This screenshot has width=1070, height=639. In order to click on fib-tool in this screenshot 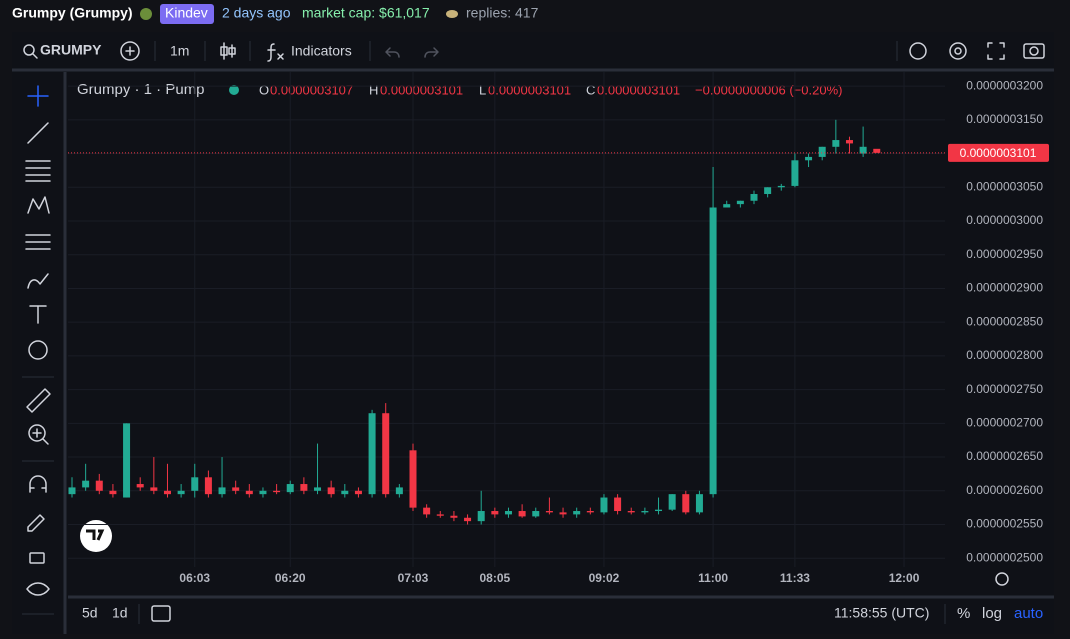, I will do `click(38, 171)`.